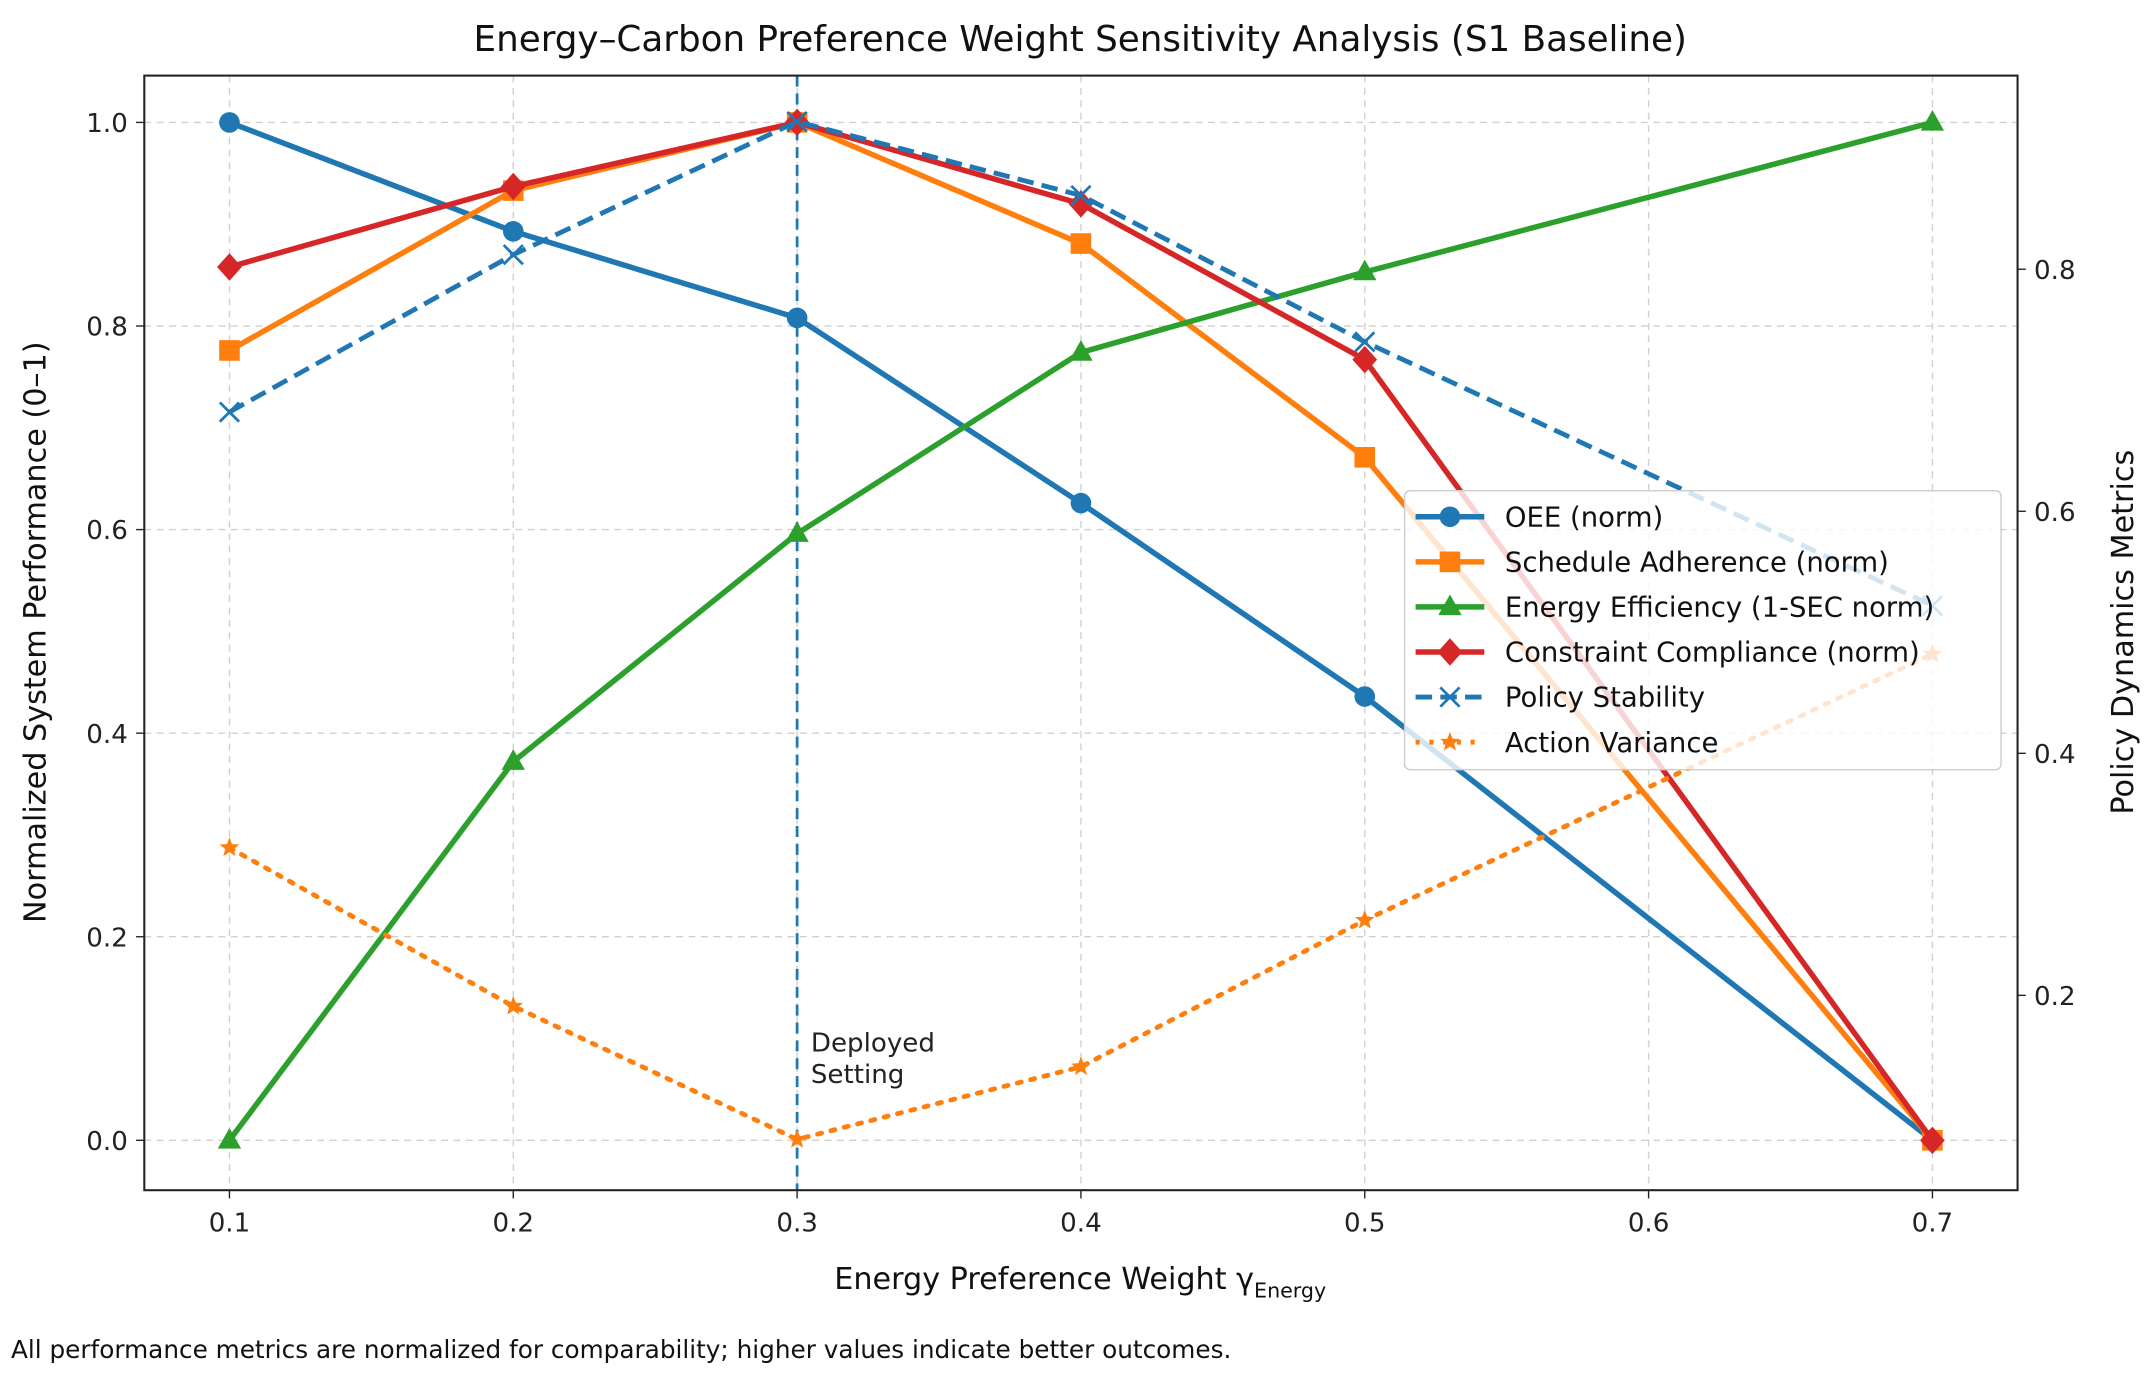  I want to click on x-tick-label: 0.4, so click(1081, 1223).